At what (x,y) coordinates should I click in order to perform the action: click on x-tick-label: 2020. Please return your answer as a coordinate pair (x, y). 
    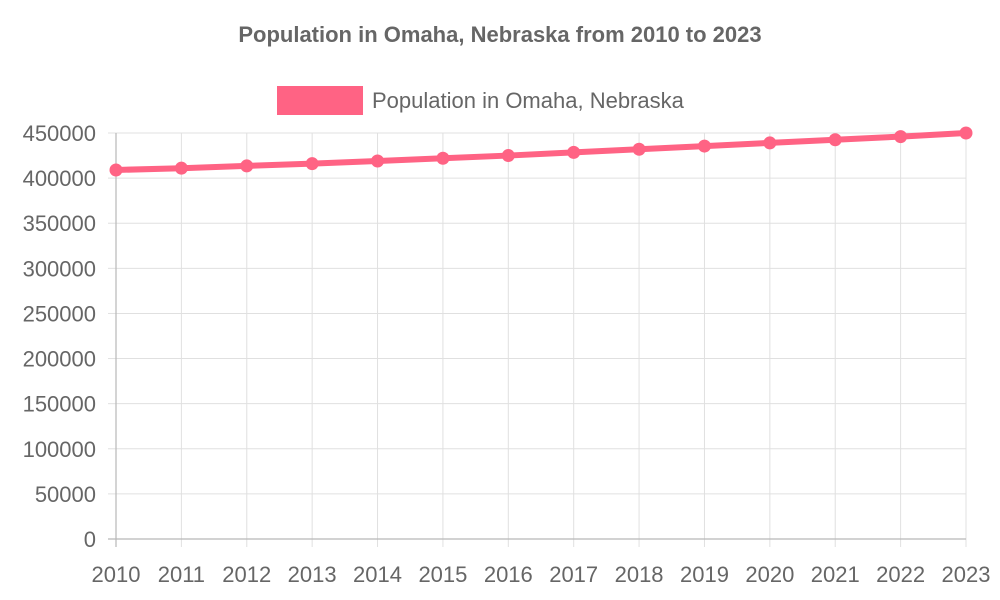
    Looking at the image, I should click on (769, 574).